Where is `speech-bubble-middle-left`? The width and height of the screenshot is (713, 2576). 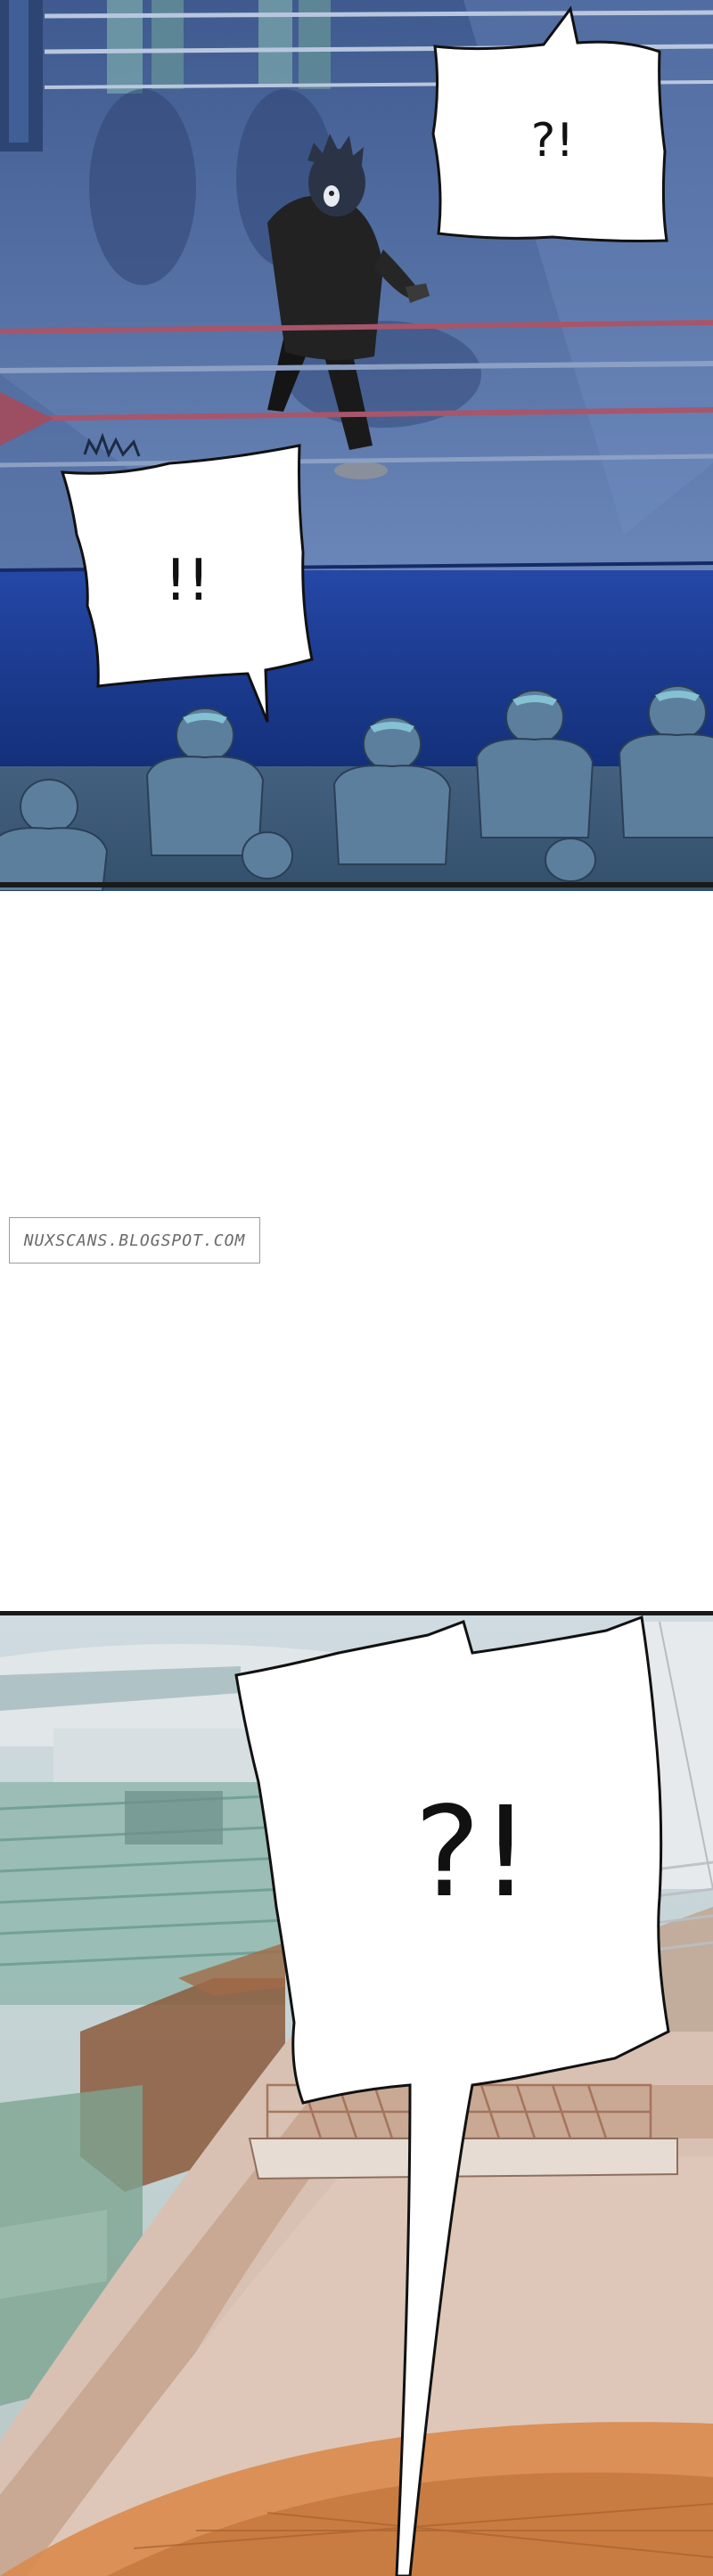
speech-bubble-middle-left is located at coordinates (187, 583).